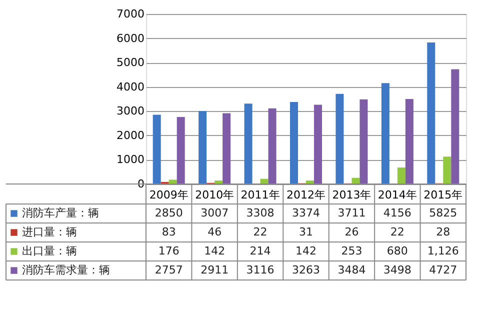  I want to click on data-label: 214, so click(260, 251).